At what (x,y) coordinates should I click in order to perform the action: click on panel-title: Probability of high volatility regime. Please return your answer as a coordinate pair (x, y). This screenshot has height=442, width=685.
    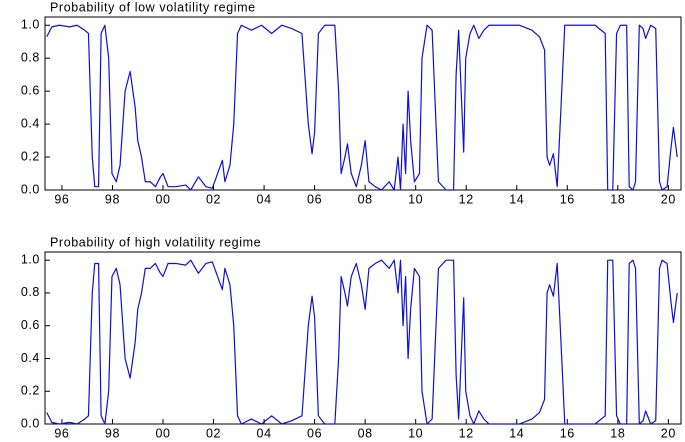
    Looking at the image, I should click on (155, 242).